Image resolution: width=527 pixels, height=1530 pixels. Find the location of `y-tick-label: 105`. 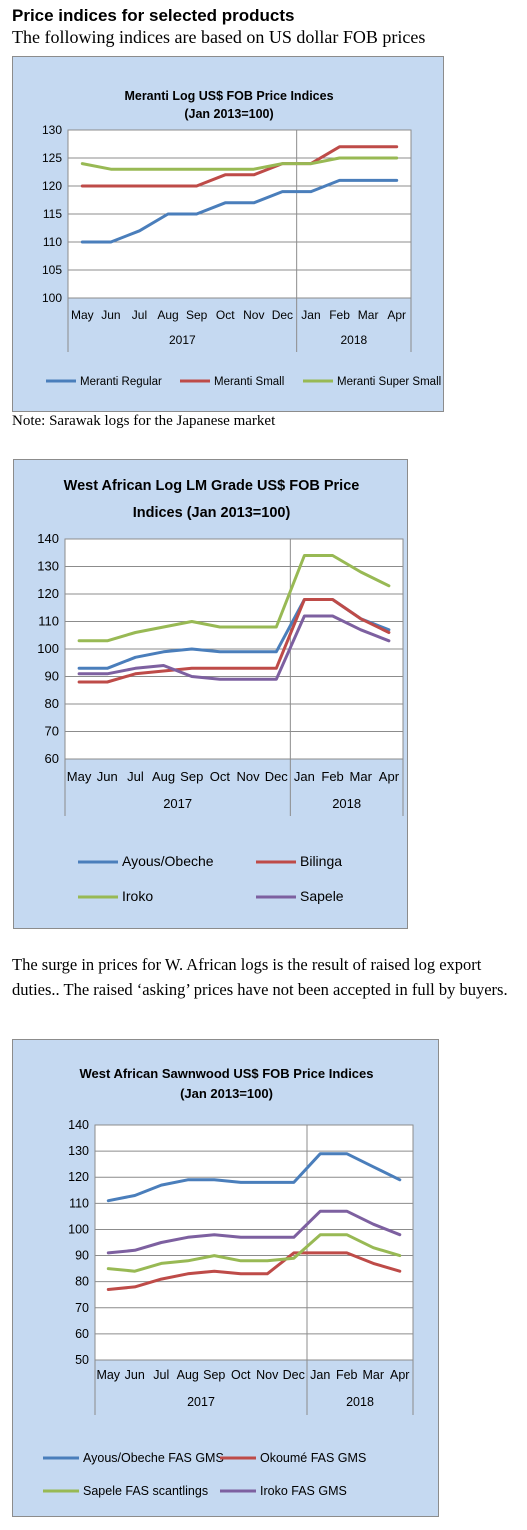

y-tick-label: 105 is located at coordinates (52, 270).